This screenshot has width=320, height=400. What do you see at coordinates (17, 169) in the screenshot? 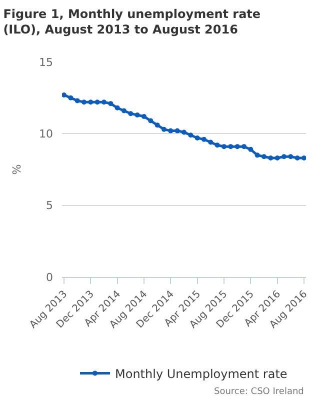
I see `y-axis-title: %` at bounding box center [17, 169].